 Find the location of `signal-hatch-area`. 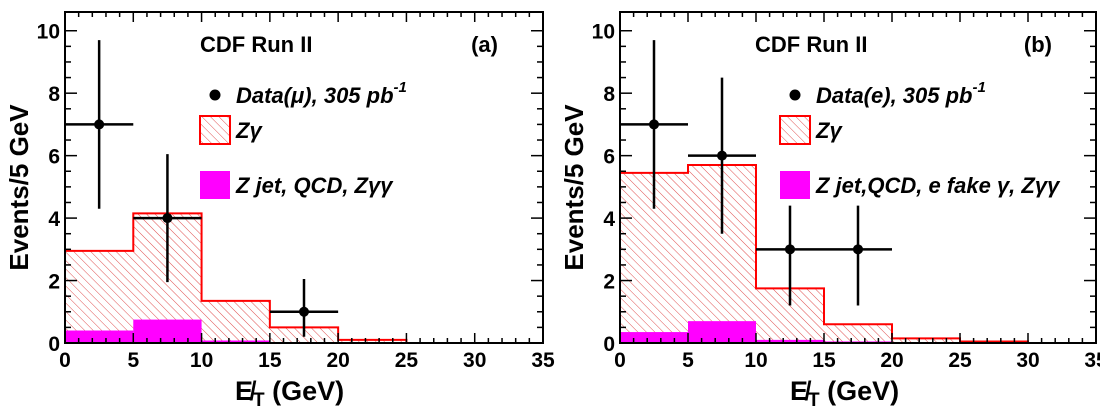

signal-hatch-area is located at coordinates (304, 278).